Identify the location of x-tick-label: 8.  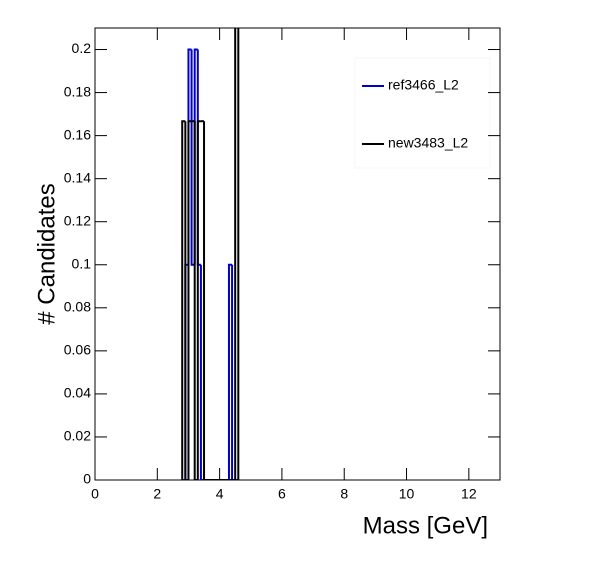
(344, 494).